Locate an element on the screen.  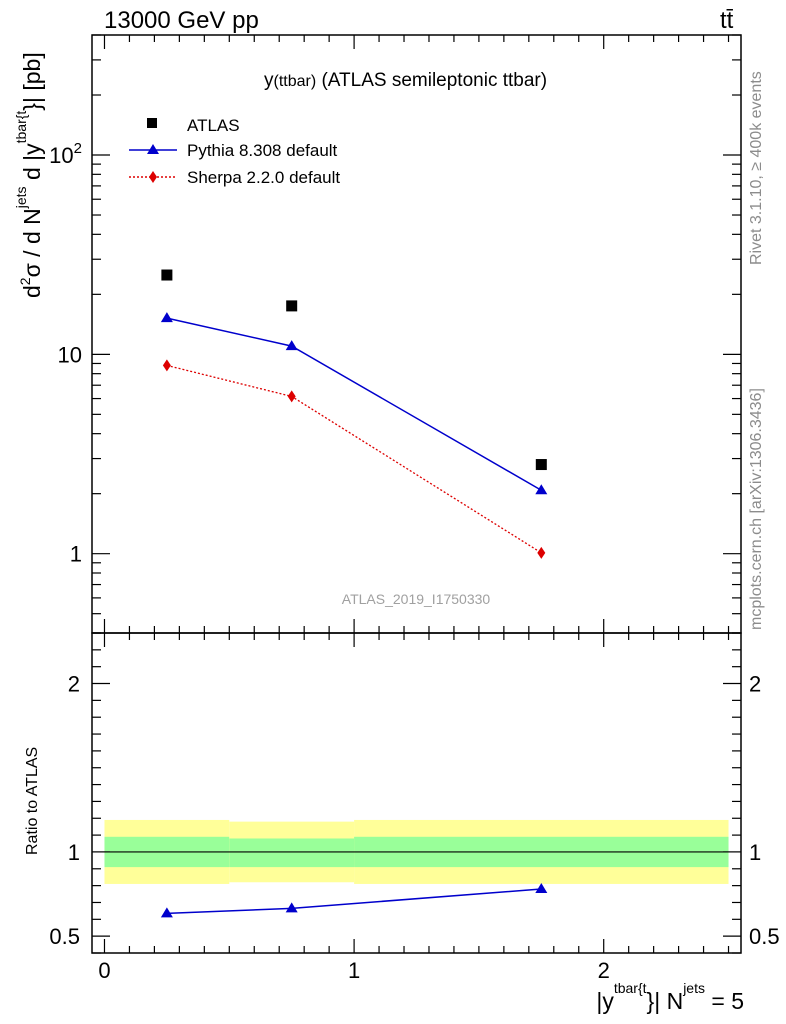
ratio-band-inner is located at coordinates (292, 853).